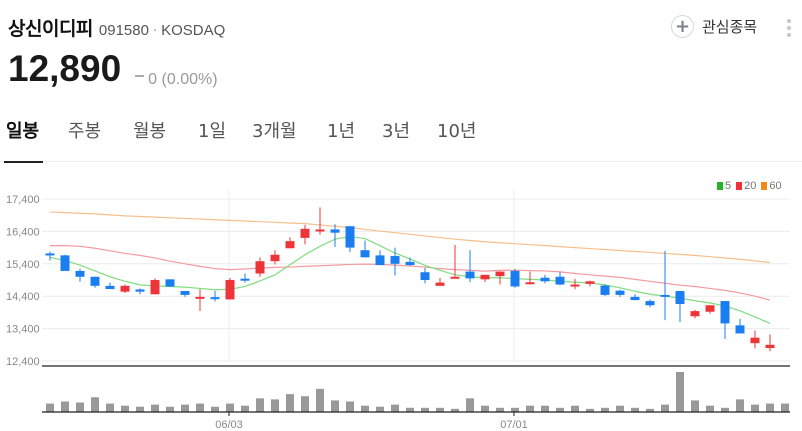 The height and width of the screenshot is (431, 802). What do you see at coordinates (183, 79) in the screenshot?
I see `price-change-value: 0 (0.00%)` at bounding box center [183, 79].